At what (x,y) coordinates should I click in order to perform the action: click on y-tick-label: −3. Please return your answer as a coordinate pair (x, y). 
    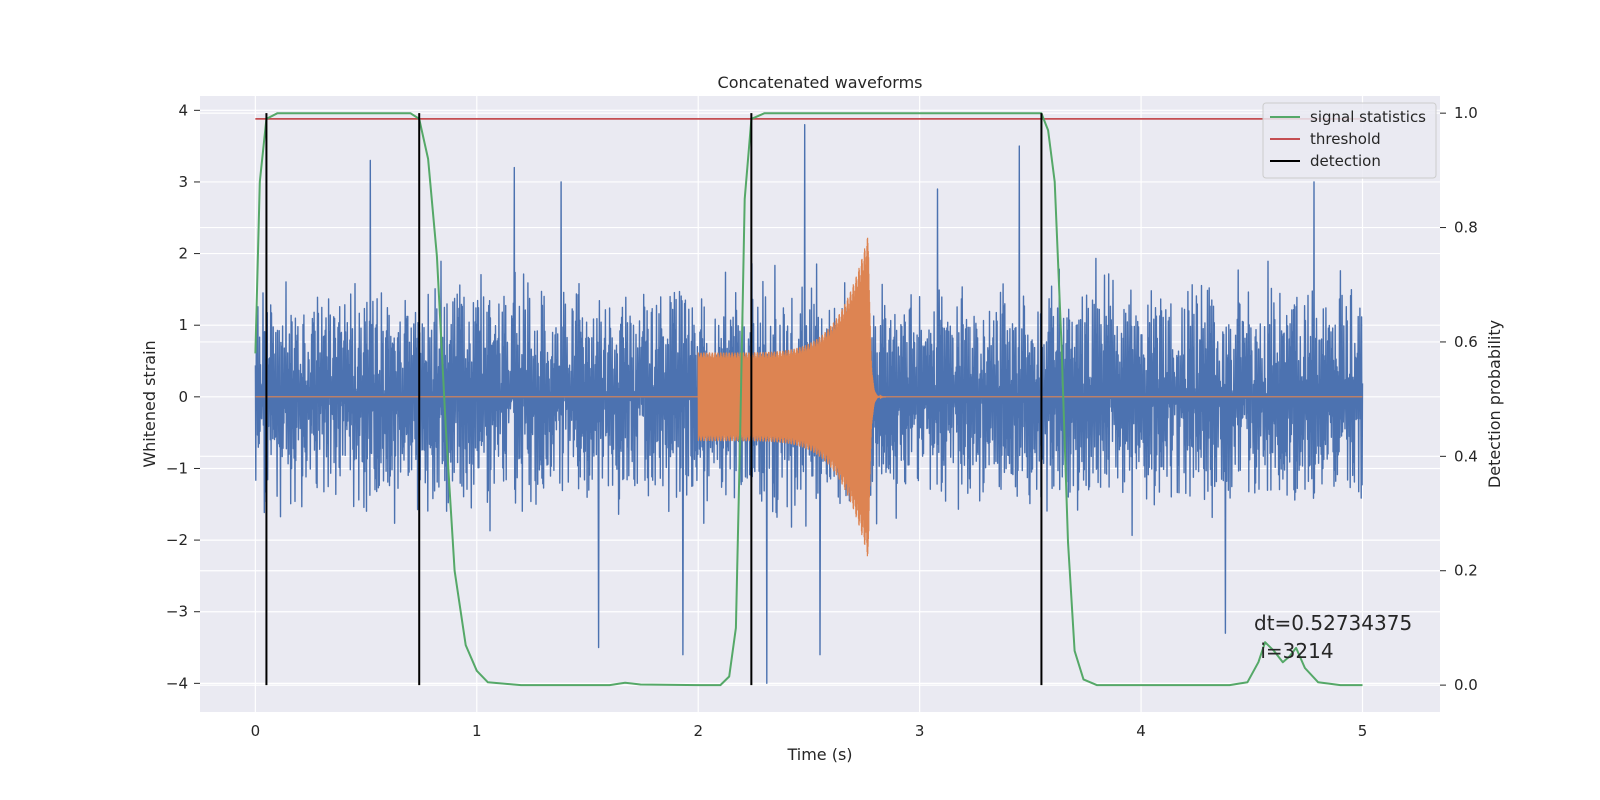
    Looking at the image, I should click on (177, 612).